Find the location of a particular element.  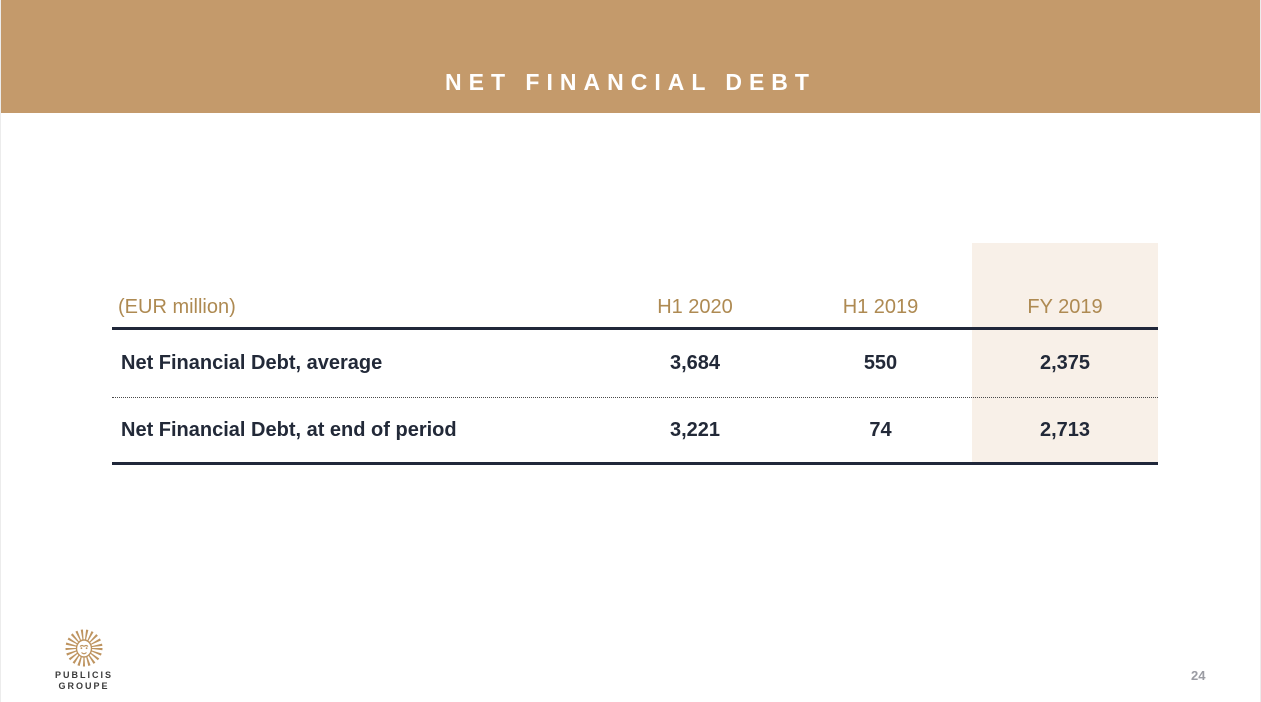

logo-text-publicis: PUBLICIS is located at coordinates (83, 675).